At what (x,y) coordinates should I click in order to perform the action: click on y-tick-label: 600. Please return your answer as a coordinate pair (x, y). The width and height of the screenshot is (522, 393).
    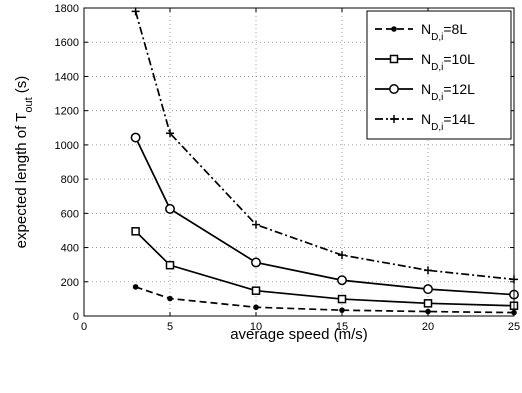
    Looking at the image, I should click on (70, 214).